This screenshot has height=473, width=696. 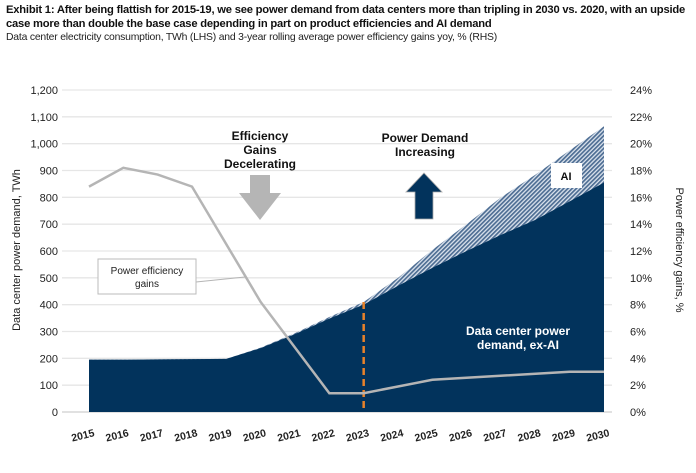 I want to click on arrow-down-icon, so click(x=260, y=197).